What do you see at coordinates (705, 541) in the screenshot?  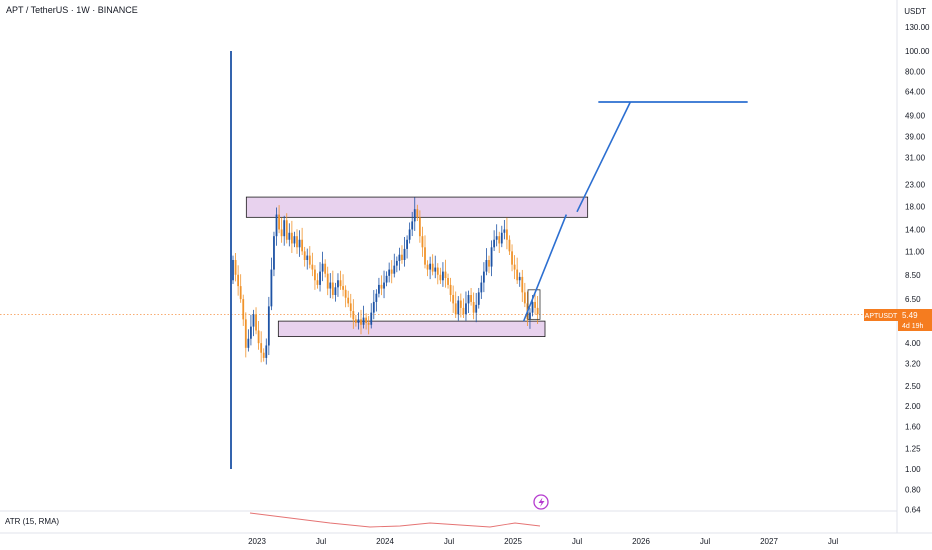 I see `time-tick-label: Jul` at bounding box center [705, 541].